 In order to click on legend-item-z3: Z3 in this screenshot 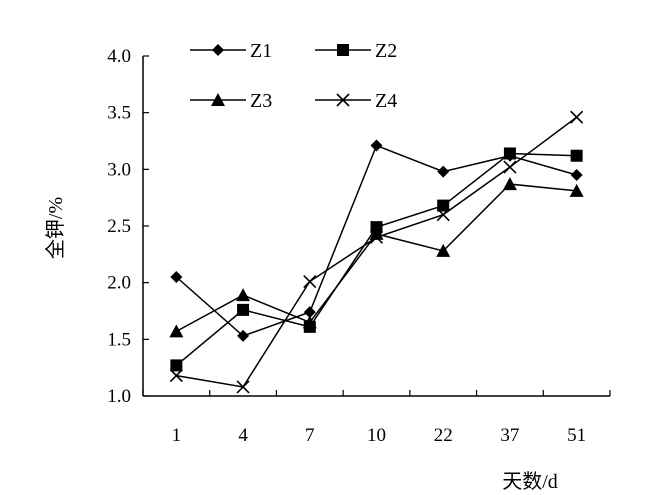, I will do `click(246, 100)`.